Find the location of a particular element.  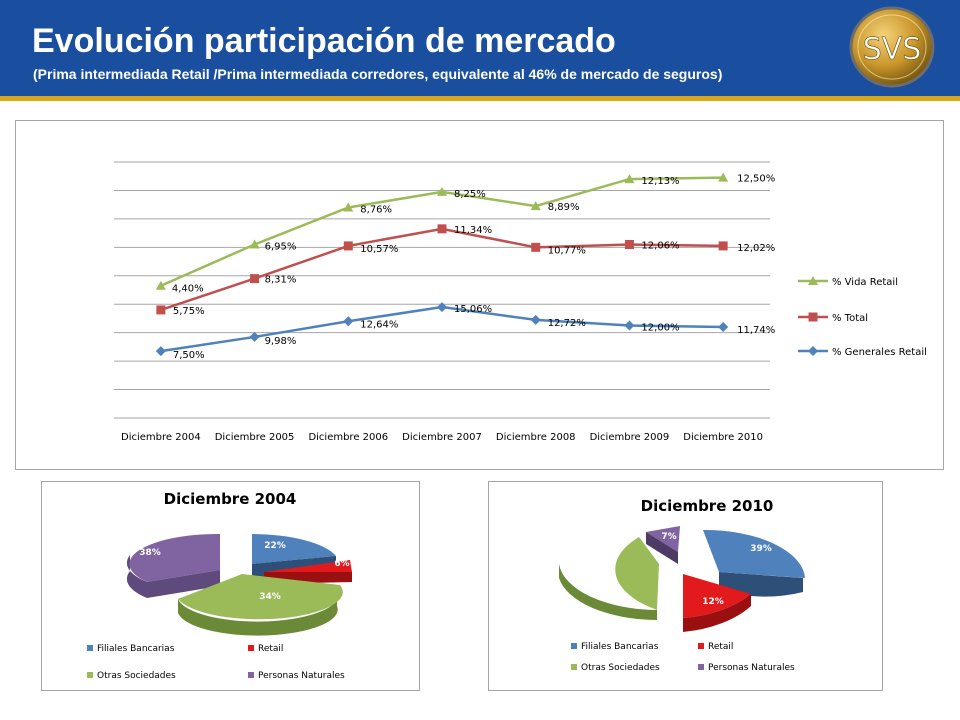

legend-label: % Total is located at coordinates (850, 318).